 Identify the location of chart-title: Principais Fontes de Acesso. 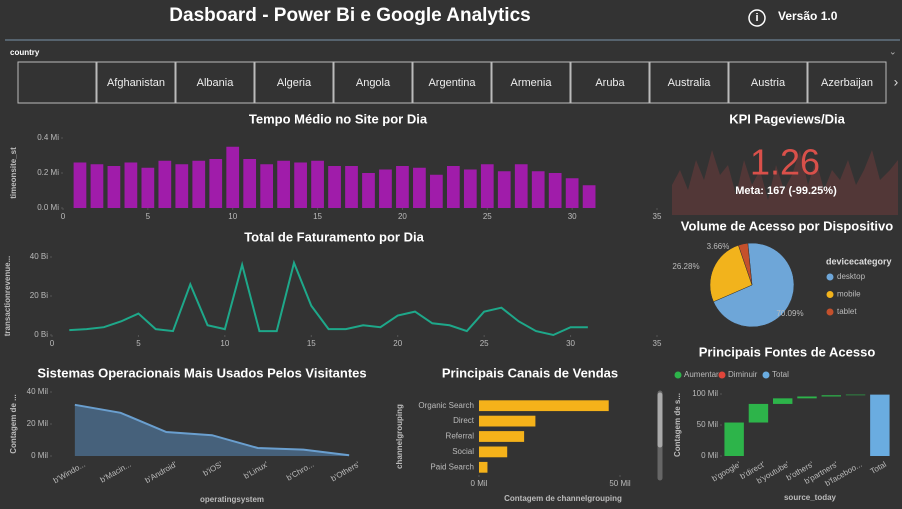
(787, 351).